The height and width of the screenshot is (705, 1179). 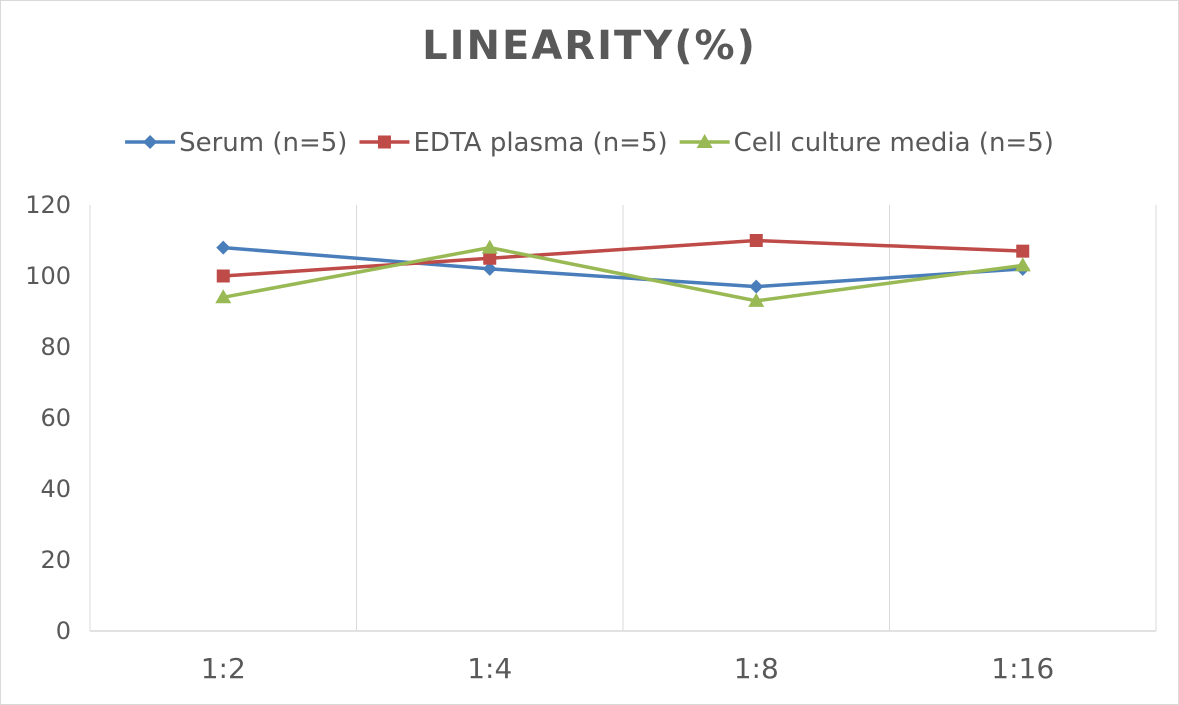 I want to click on x-tick-label: 1:16, so click(x=1022, y=668).